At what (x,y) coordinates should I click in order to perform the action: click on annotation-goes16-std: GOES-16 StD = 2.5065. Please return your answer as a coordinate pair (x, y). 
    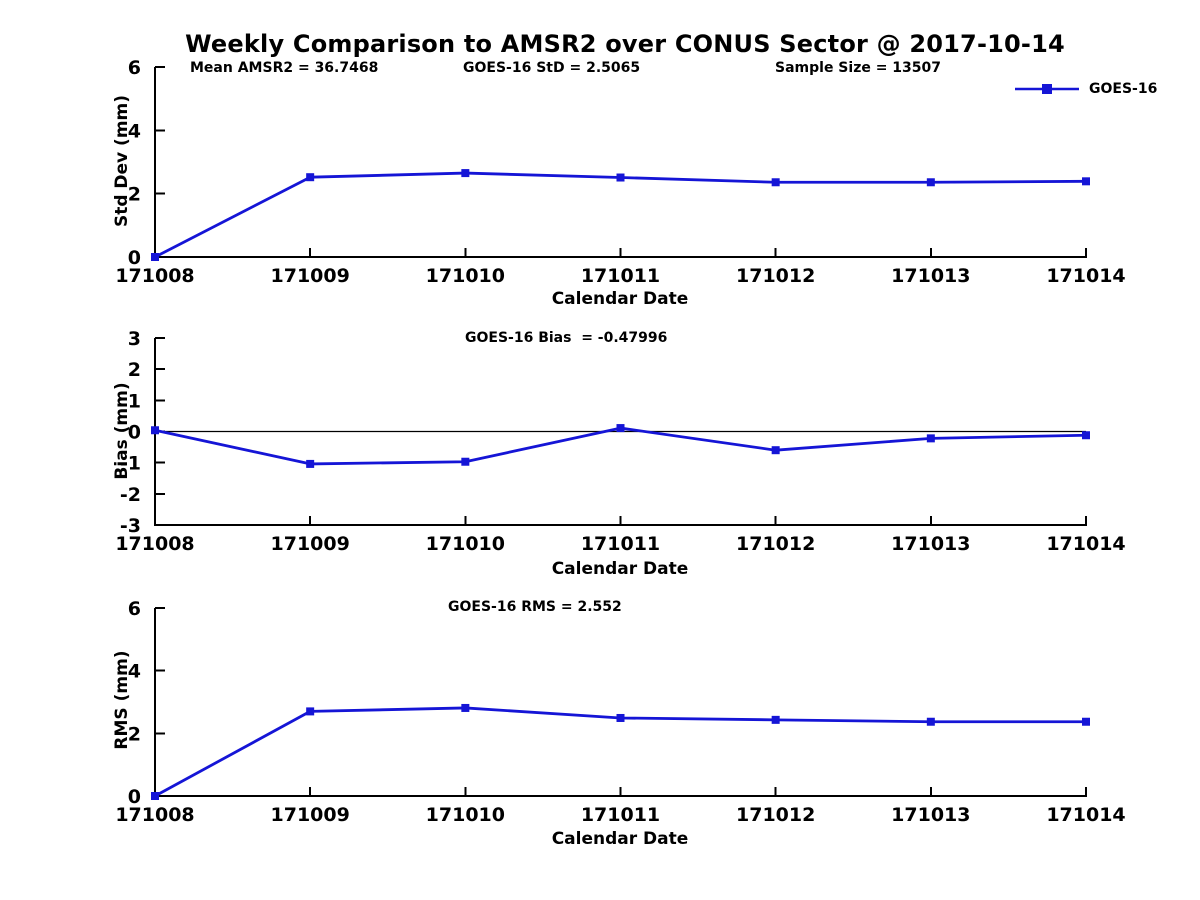
    Looking at the image, I should click on (552, 68).